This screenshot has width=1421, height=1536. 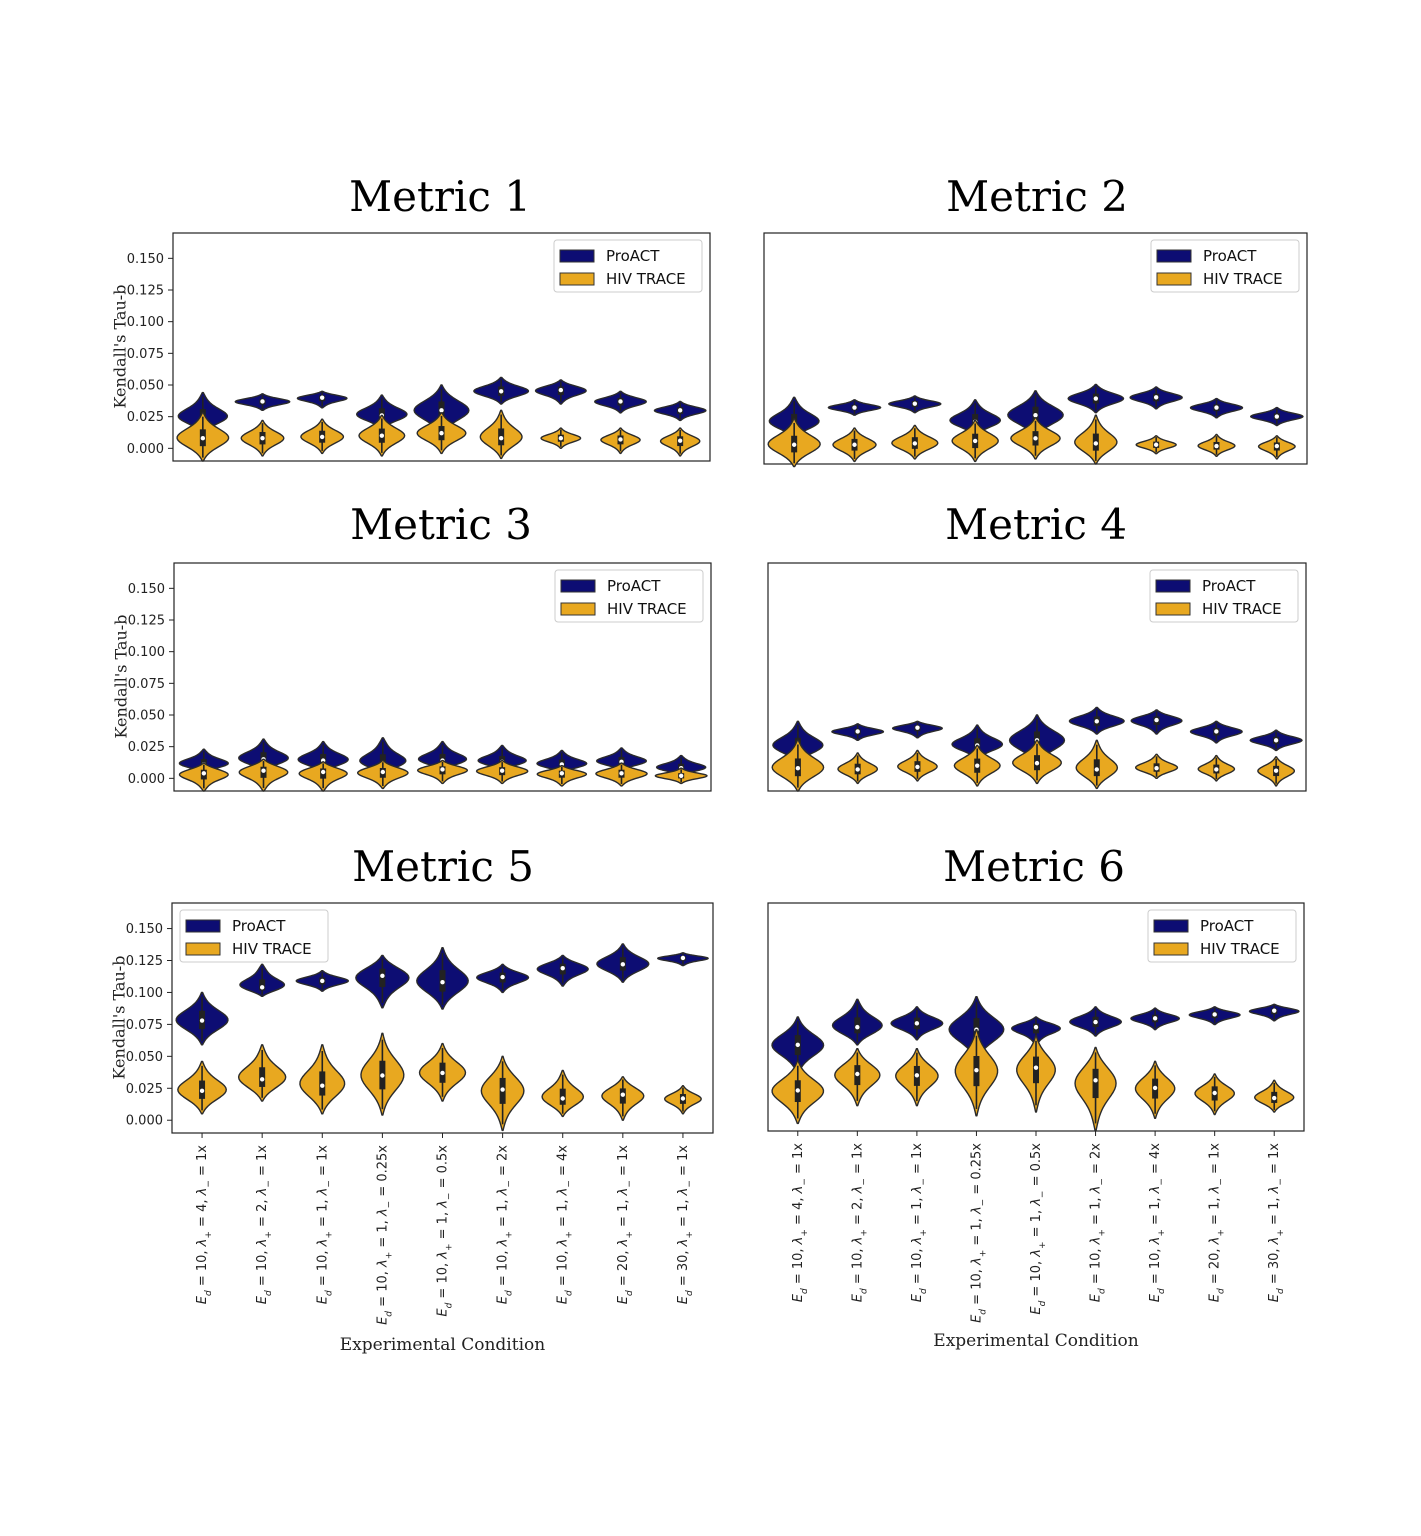 I want to click on x-tick-text: Ed = 10, λ+ = 1, λ− = 2x, so click(x=1098, y=1223).